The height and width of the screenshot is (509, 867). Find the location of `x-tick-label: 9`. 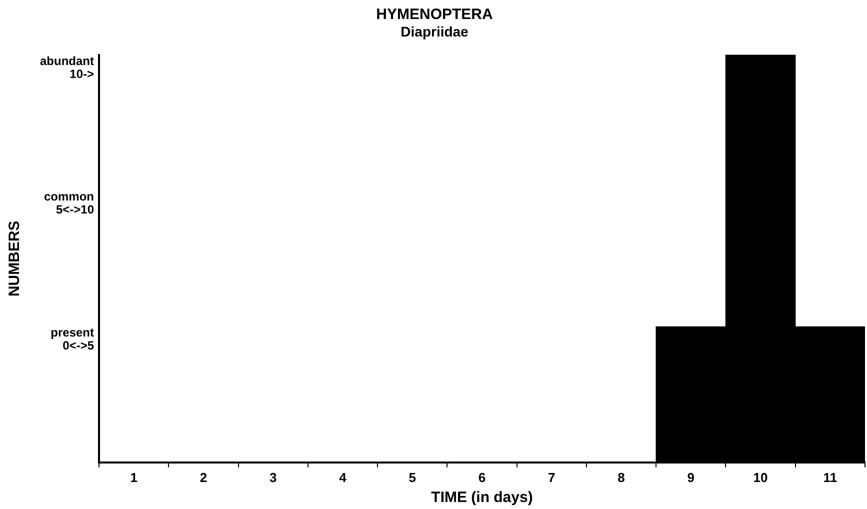

x-tick-label: 9 is located at coordinates (691, 477).